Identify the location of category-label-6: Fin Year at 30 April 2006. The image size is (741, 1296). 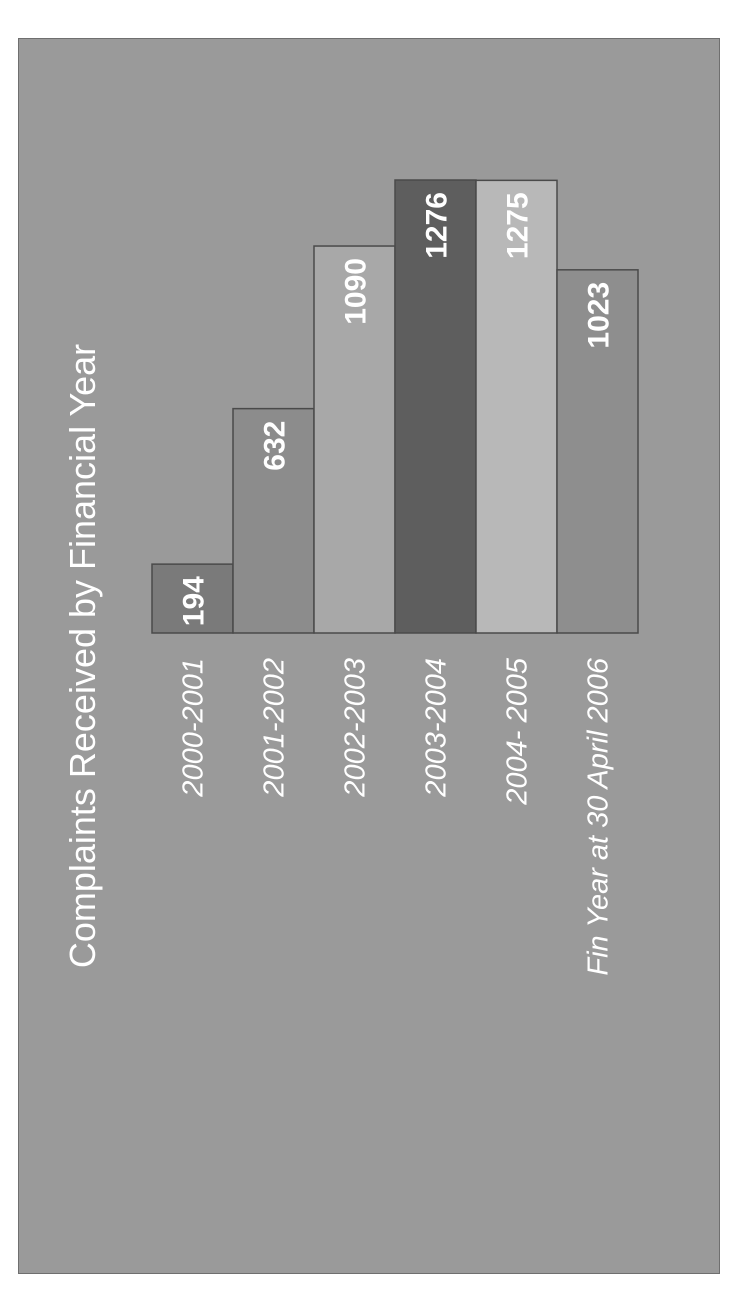
(599, 816).